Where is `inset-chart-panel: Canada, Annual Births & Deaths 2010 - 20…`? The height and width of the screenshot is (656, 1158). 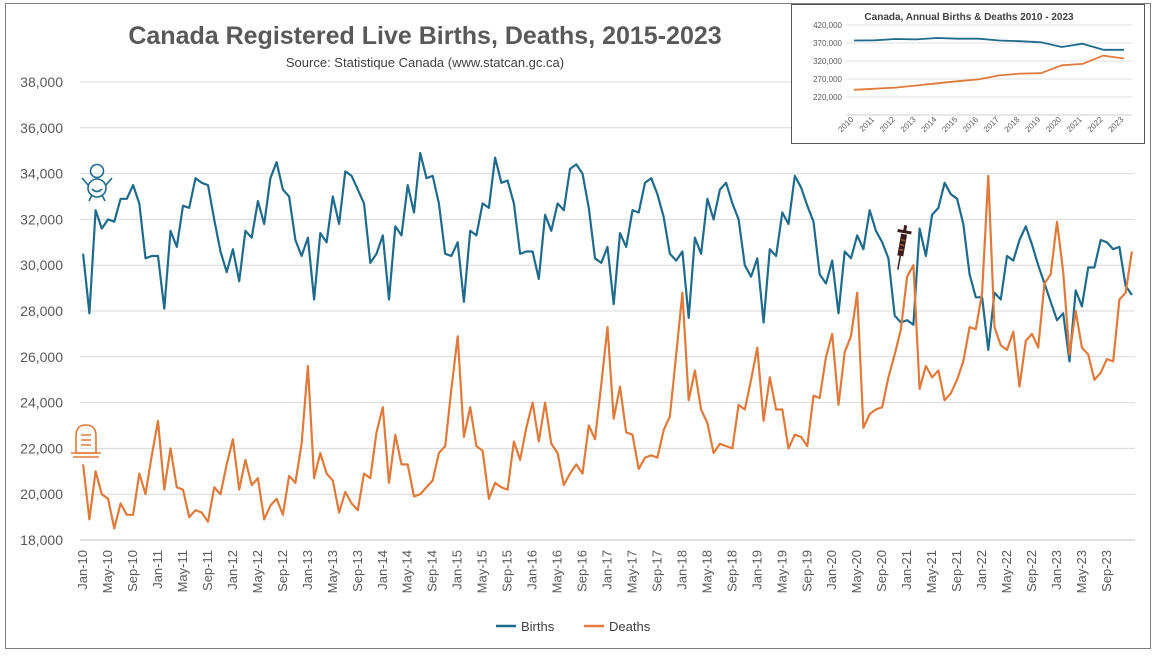 inset-chart-panel: Canada, Annual Births & Deaths 2010 - 20… is located at coordinates (968, 74).